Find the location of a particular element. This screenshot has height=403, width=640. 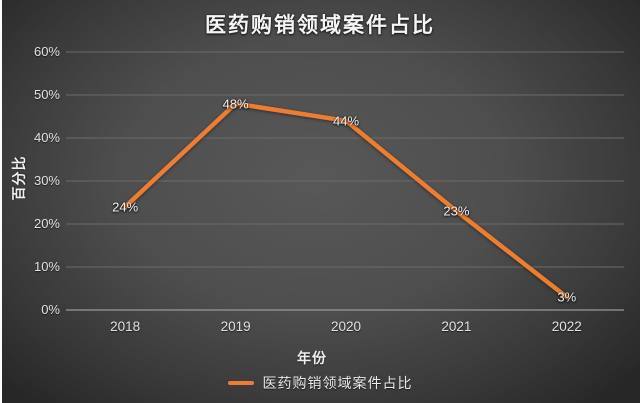

y-tick-label: 0% is located at coordinates (50, 309).